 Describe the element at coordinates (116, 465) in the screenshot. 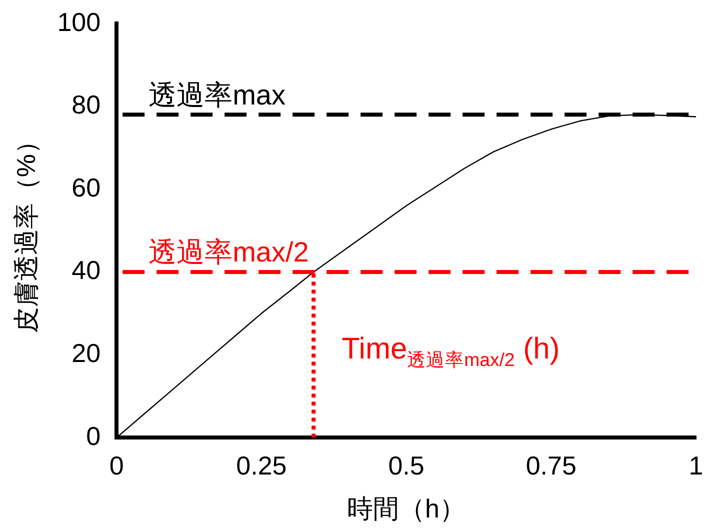

I see `x-tick-label: 0` at that location.